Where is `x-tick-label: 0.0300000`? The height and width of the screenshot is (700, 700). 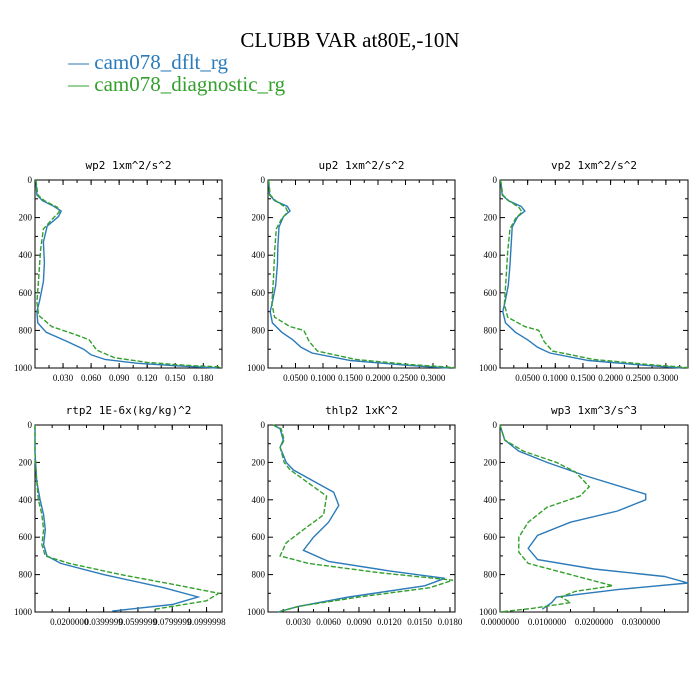 x-tick-label: 0.0300000 is located at coordinates (641, 622).